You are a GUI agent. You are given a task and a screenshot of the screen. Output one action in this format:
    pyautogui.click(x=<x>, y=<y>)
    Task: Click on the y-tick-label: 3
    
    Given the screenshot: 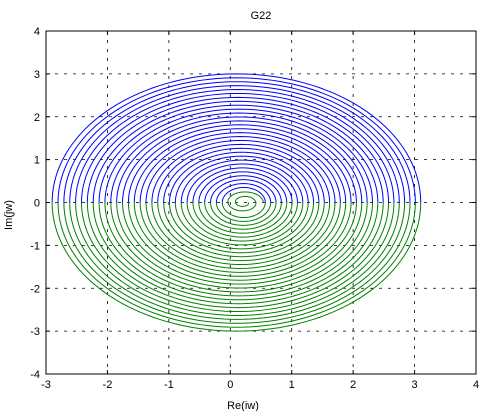 What is the action you would take?
    pyautogui.click(x=37, y=75)
    